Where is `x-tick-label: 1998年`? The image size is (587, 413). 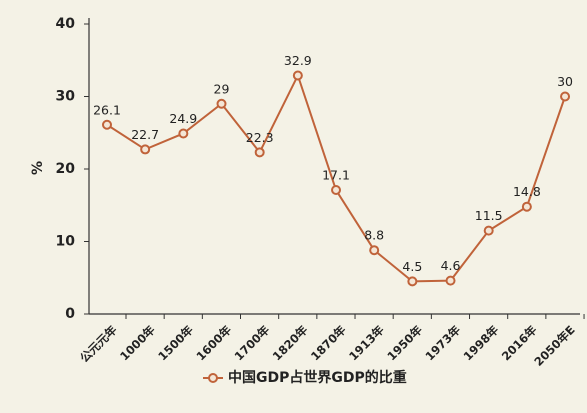 x-tick-label: 1998年 is located at coordinates (481, 342).